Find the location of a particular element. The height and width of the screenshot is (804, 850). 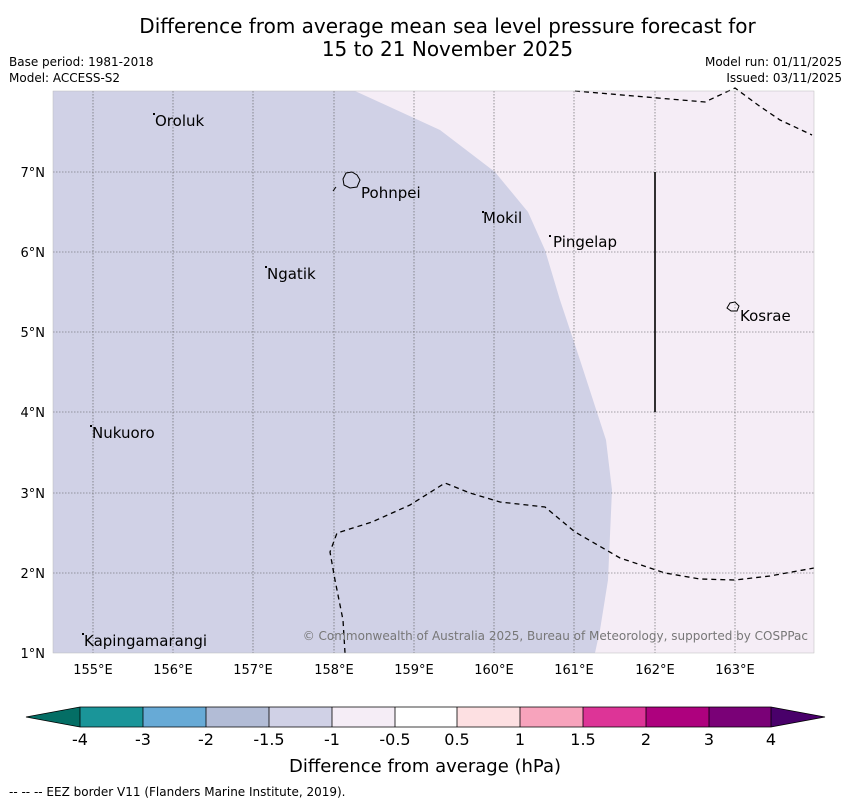

lon-label: 162°E is located at coordinates (655, 670).